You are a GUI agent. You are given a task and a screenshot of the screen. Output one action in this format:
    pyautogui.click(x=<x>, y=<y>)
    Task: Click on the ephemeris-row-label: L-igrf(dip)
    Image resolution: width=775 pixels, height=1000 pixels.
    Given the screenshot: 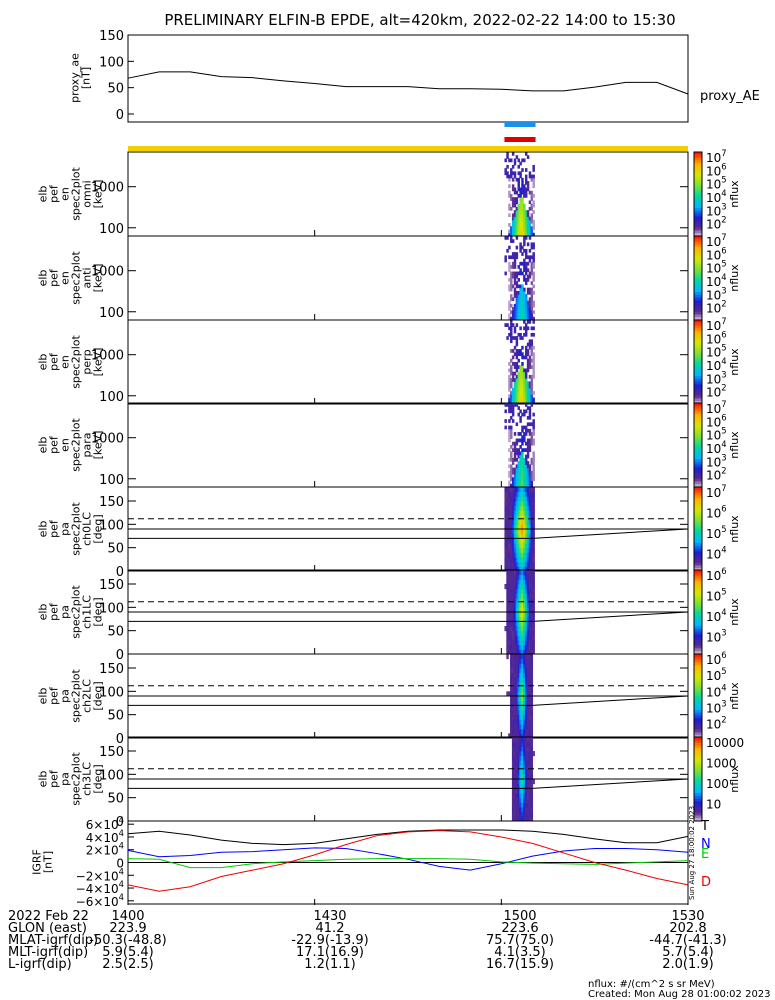 What is the action you would take?
    pyautogui.click(x=40, y=964)
    